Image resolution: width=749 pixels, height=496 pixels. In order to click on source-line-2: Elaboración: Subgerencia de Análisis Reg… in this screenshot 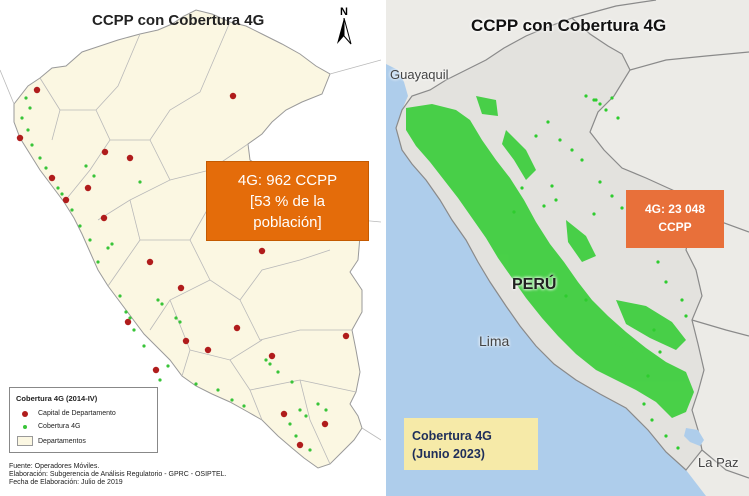, I will do `click(118, 474)`.